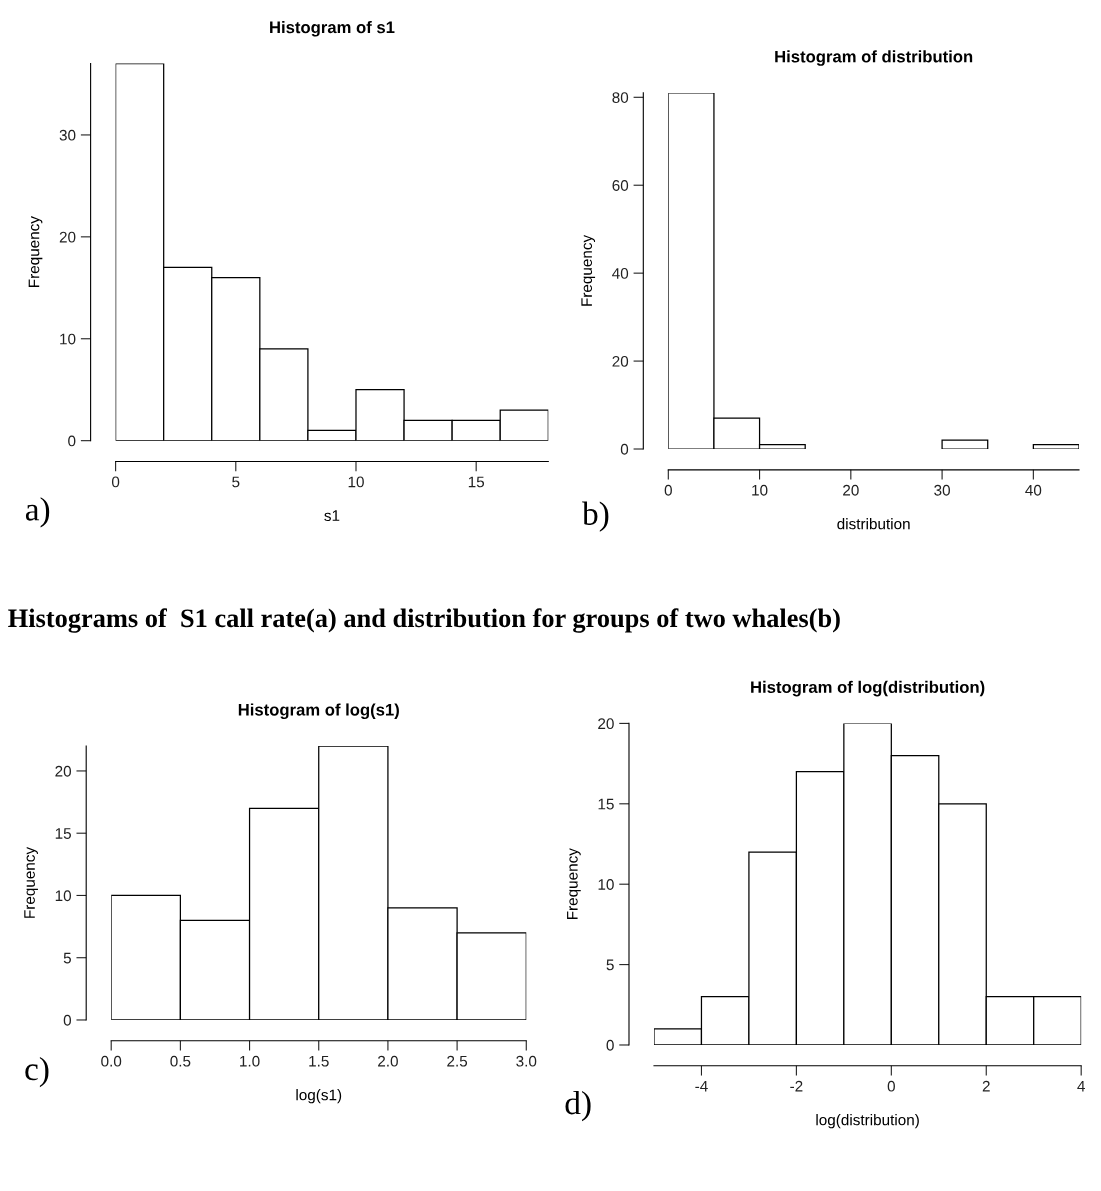 This screenshot has height=1191, width=1101. What do you see at coordinates (578, 1106) in the screenshot?
I see `text: d)` at bounding box center [578, 1106].